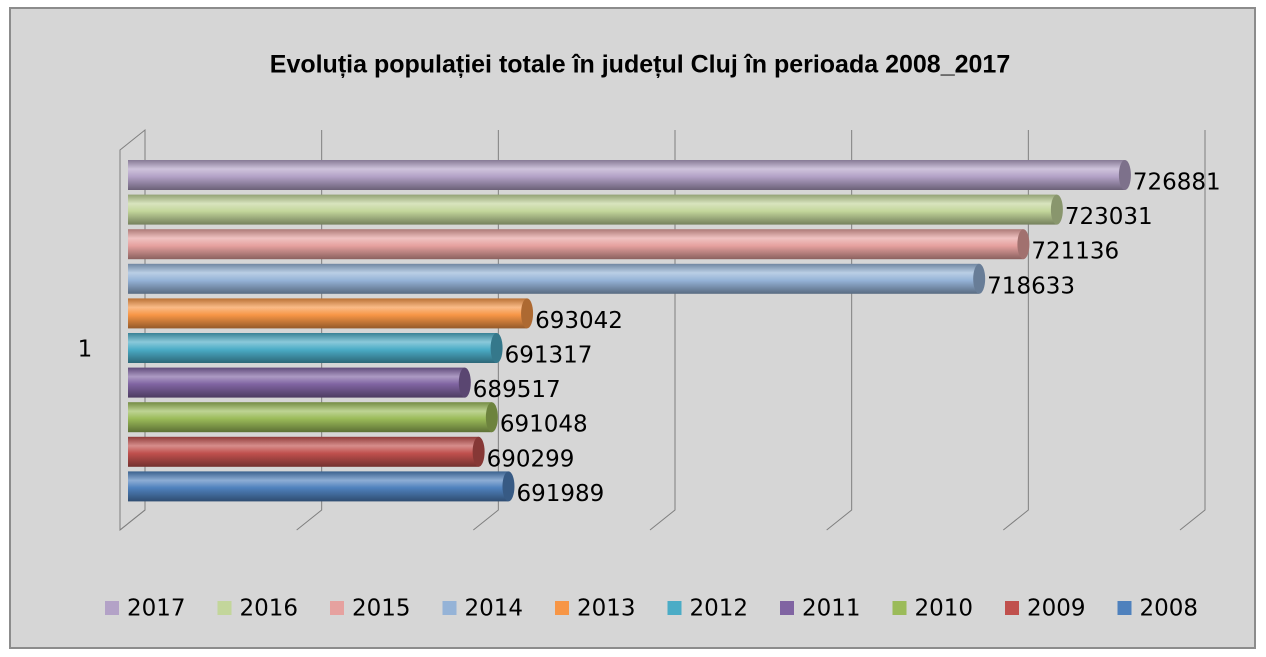  Describe the element at coordinates (549, 356) in the screenshot. I see `value-label: 691317` at that location.